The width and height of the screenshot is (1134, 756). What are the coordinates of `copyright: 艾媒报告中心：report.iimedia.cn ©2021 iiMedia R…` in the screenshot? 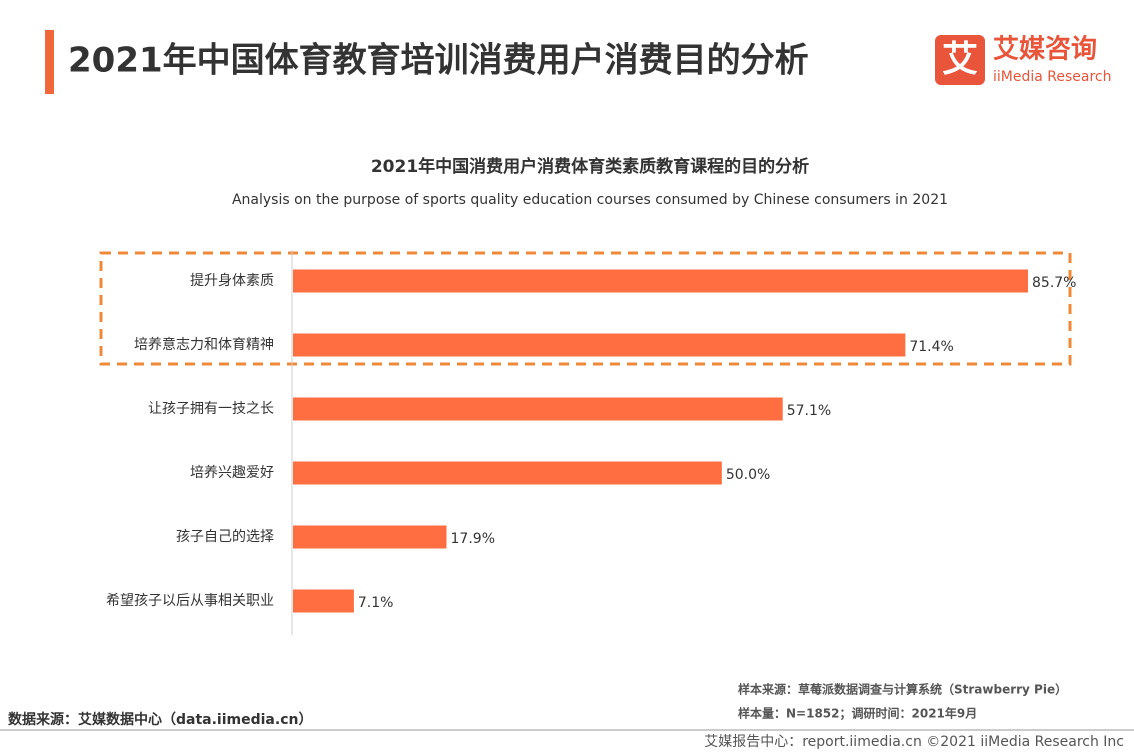 It's located at (914, 742).